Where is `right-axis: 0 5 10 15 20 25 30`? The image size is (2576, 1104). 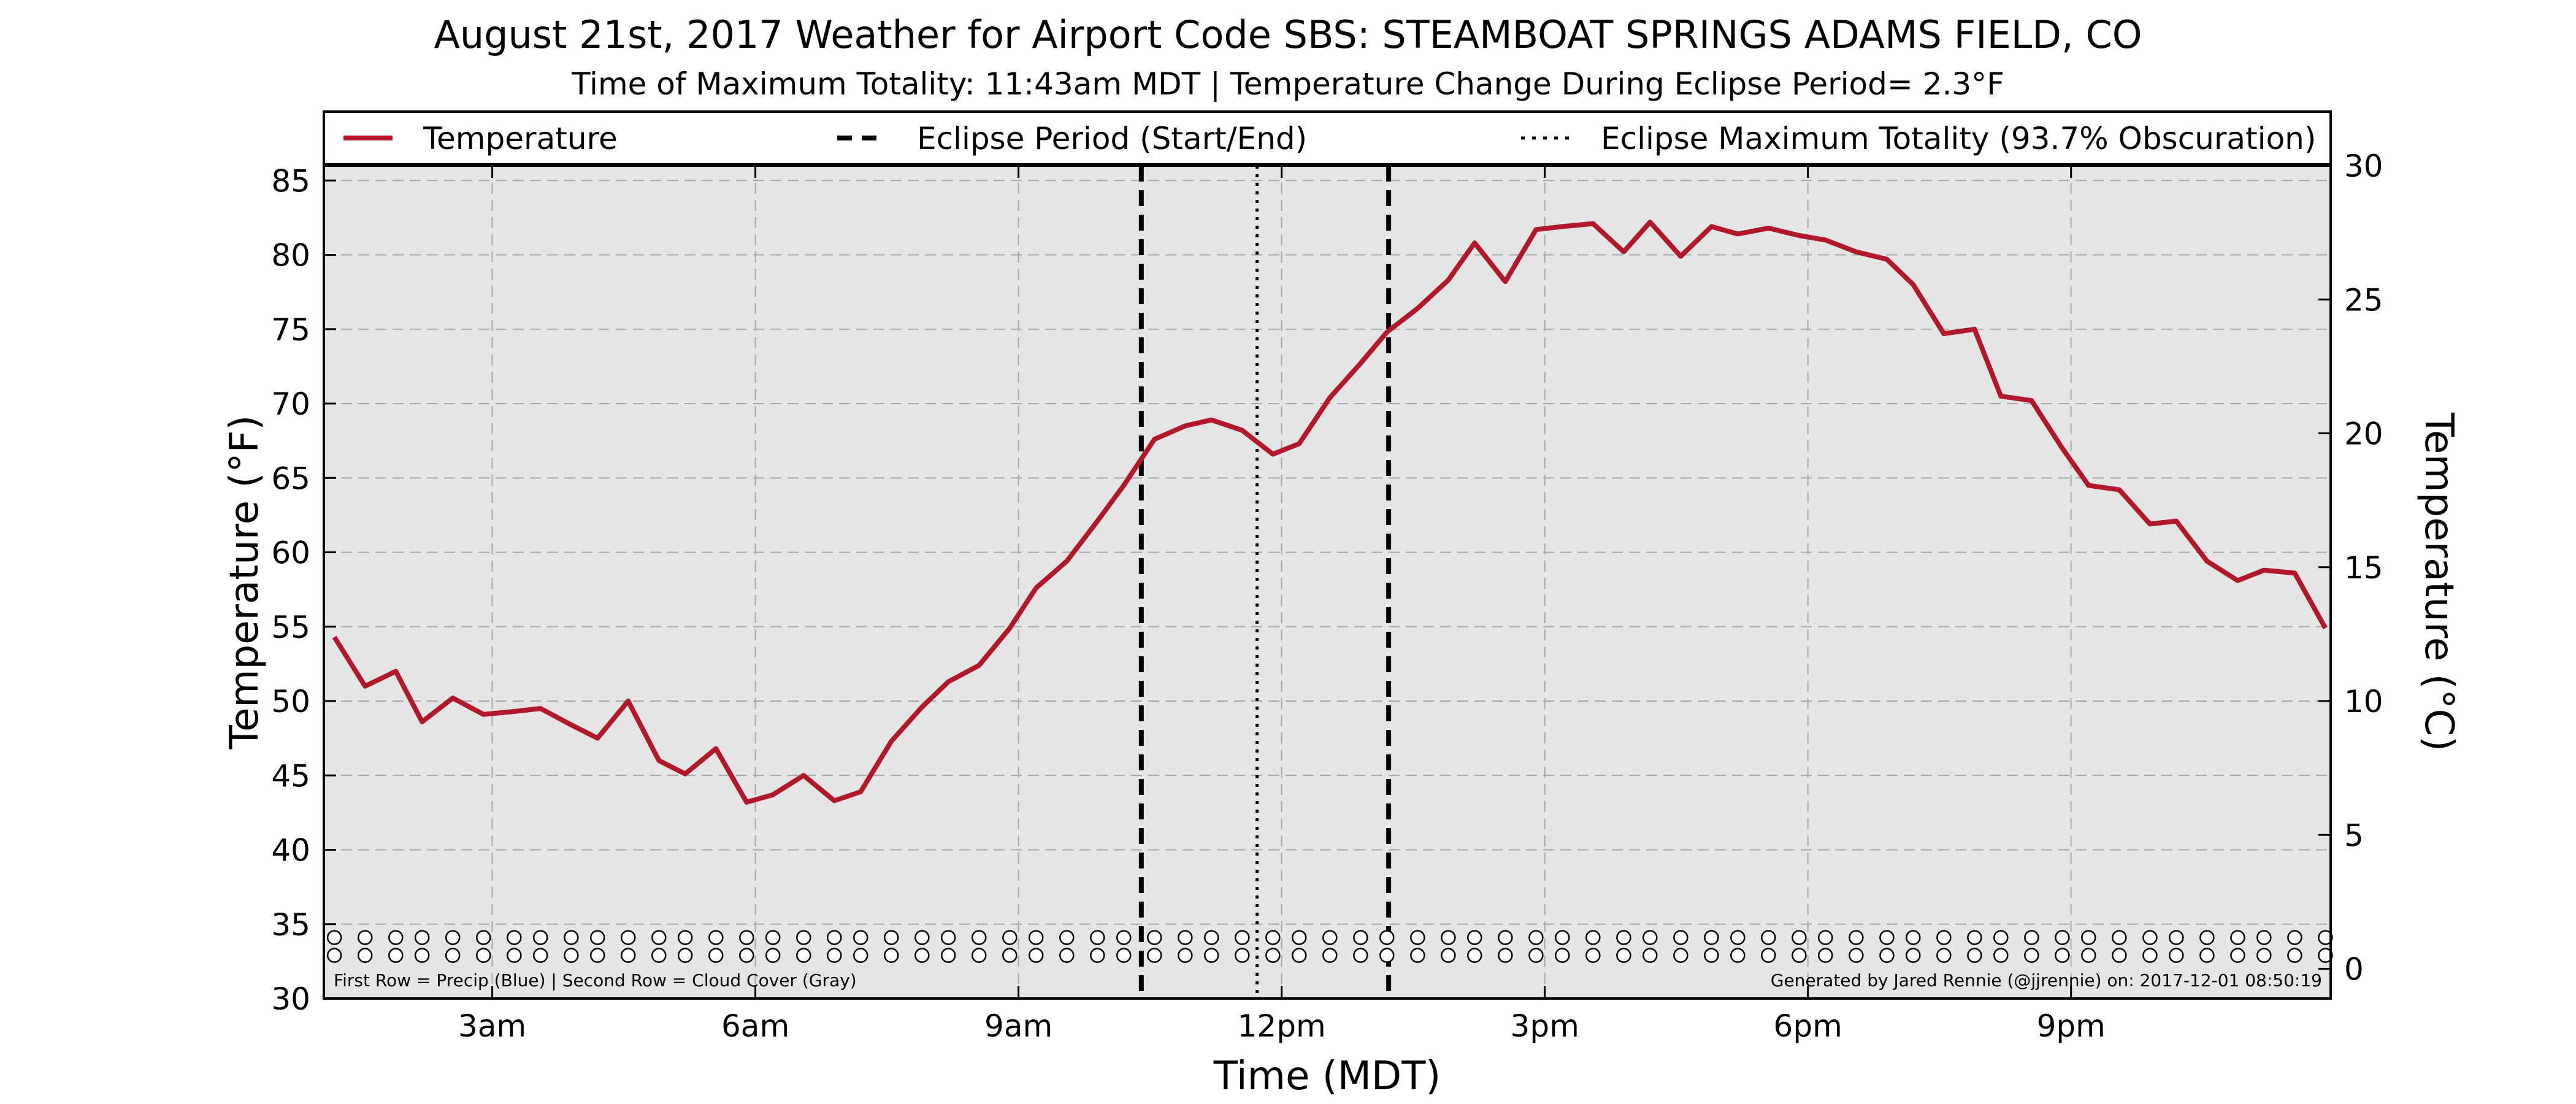 right-axis: 0 5 10 15 20 25 30 is located at coordinates (2350, 567).